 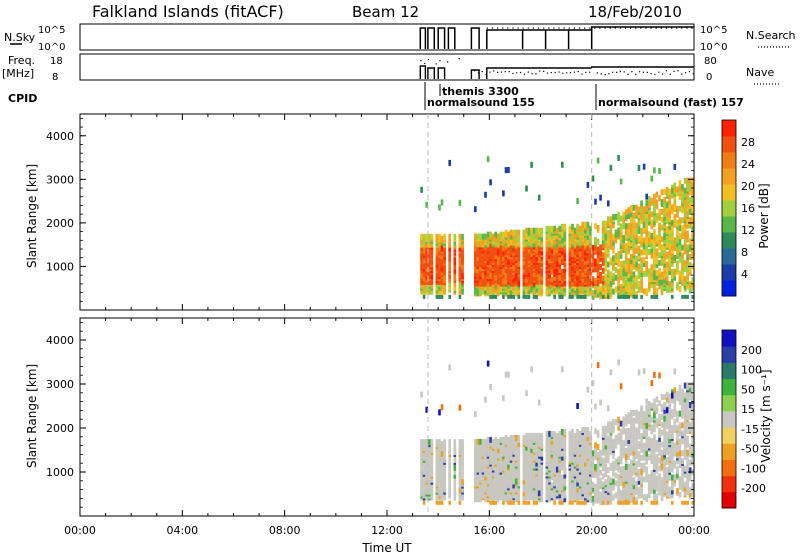 I want to click on colorbar-tick-label: 28, so click(x=748, y=142).